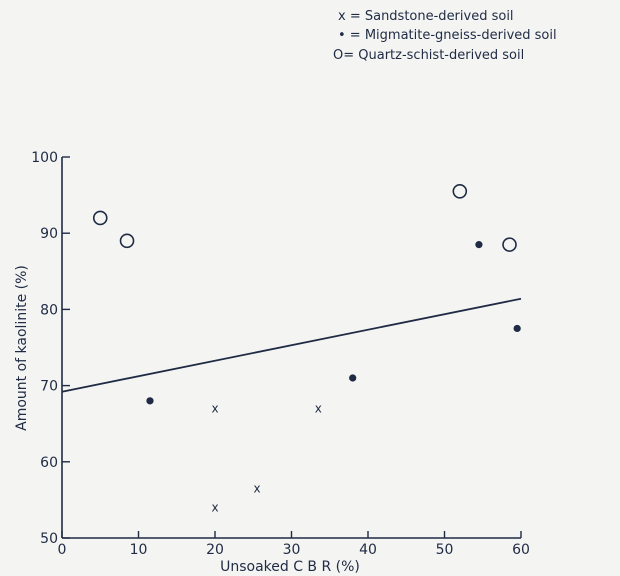  What do you see at coordinates (292, 550) in the screenshot?
I see `x-tick-label: 30` at bounding box center [292, 550].